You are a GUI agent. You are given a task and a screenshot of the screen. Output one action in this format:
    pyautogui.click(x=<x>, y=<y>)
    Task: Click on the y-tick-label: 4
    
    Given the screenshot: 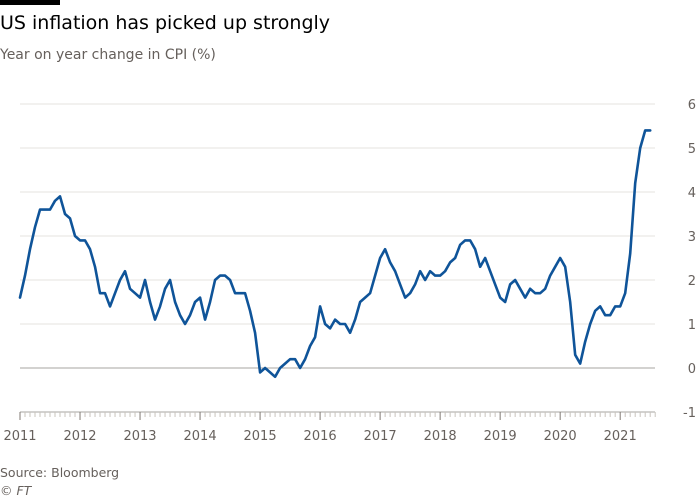 What is the action you would take?
    pyautogui.click(x=692, y=193)
    